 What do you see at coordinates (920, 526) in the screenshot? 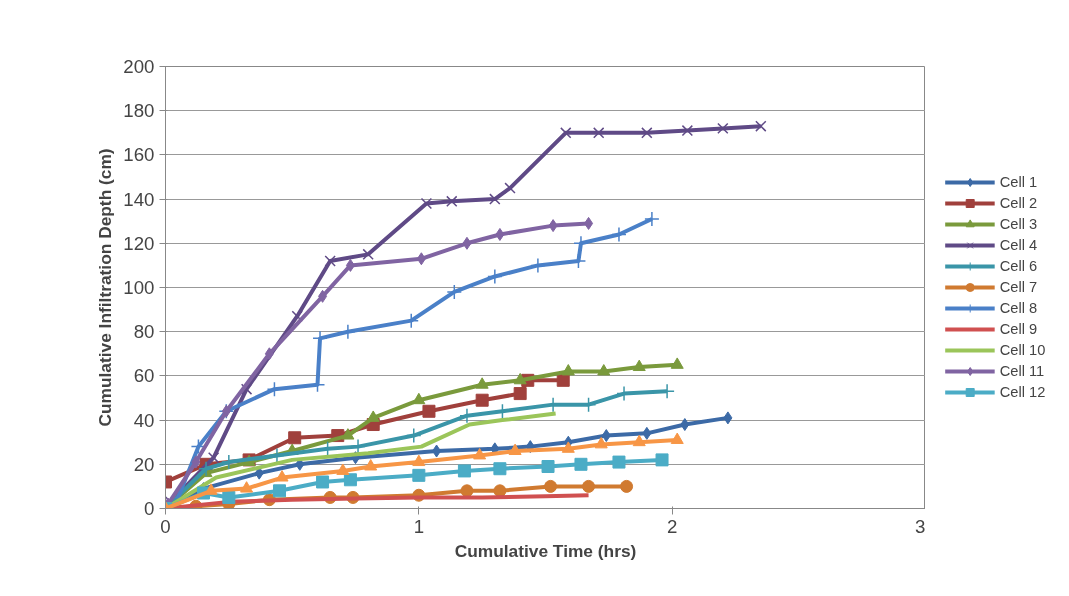
I see `x-tick-label: 3` at bounding box center [920, 526].